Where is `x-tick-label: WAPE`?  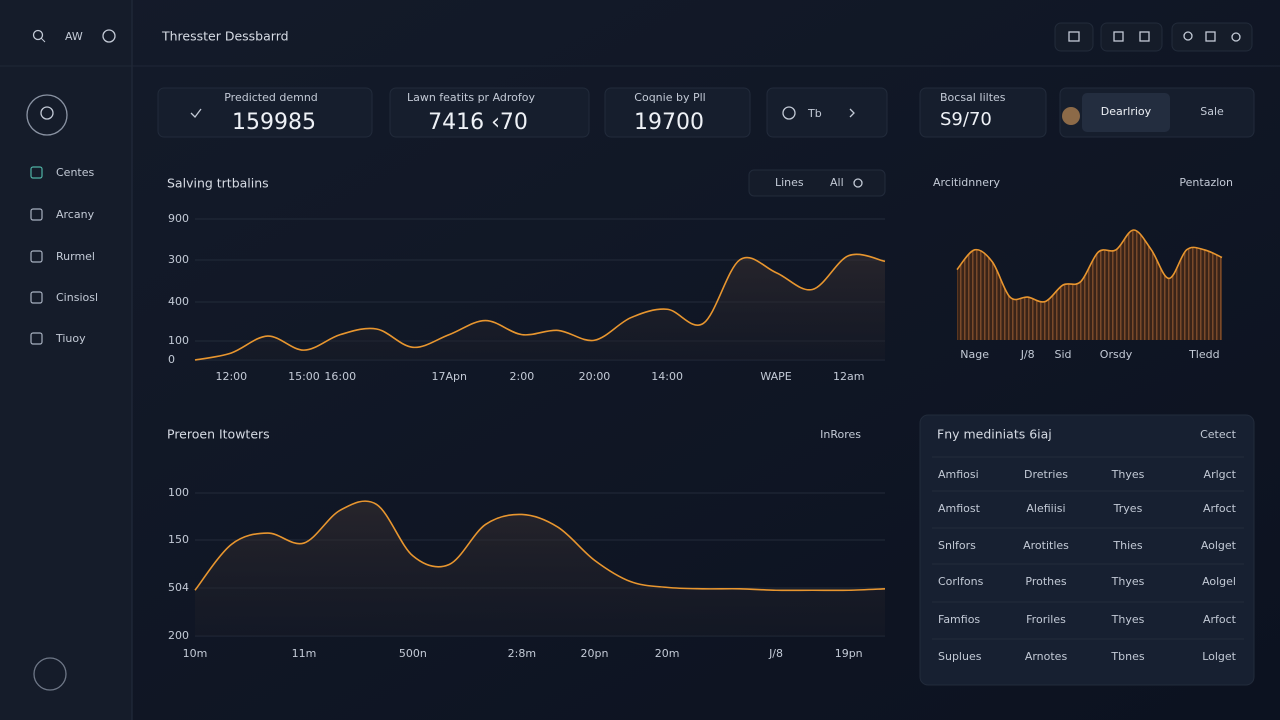
x-tick-label: WAPE is located at coordinates (775, 376).